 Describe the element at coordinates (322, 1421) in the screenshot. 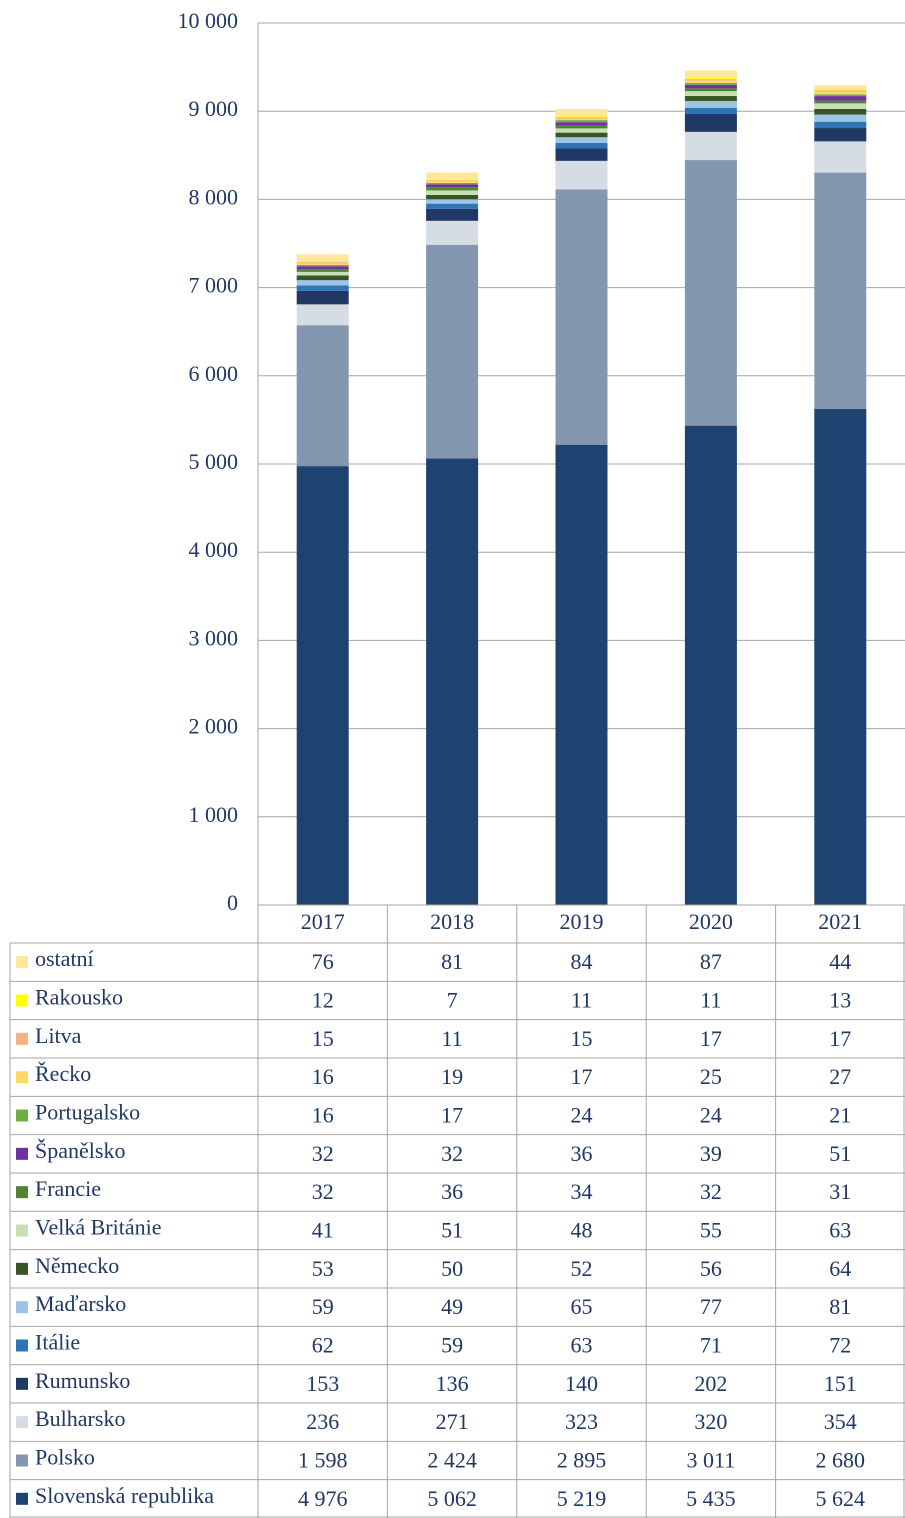

I see `data-label: 236` at that location.